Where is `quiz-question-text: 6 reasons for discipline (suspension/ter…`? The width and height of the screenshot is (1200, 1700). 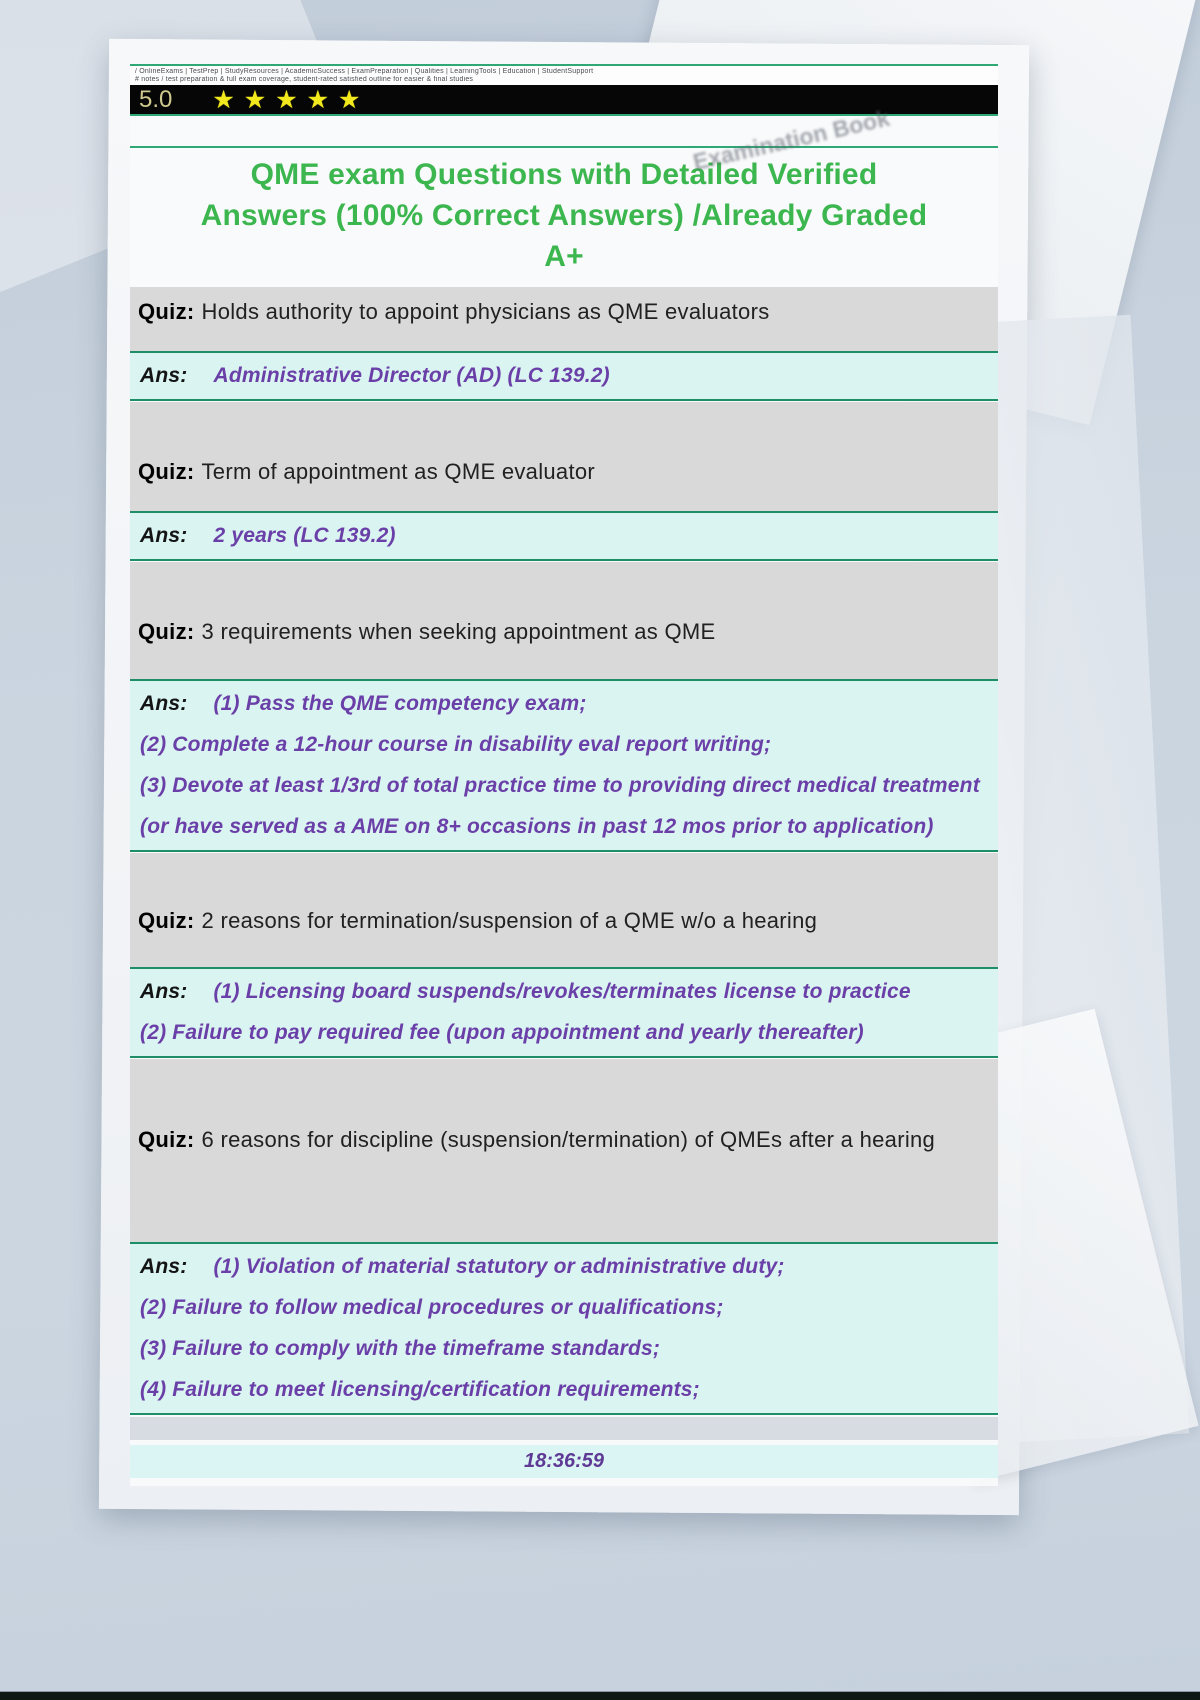
quiz-question-text: 6 reasons for discipline (suspension/ter… is located at coordinates (568, 1139).